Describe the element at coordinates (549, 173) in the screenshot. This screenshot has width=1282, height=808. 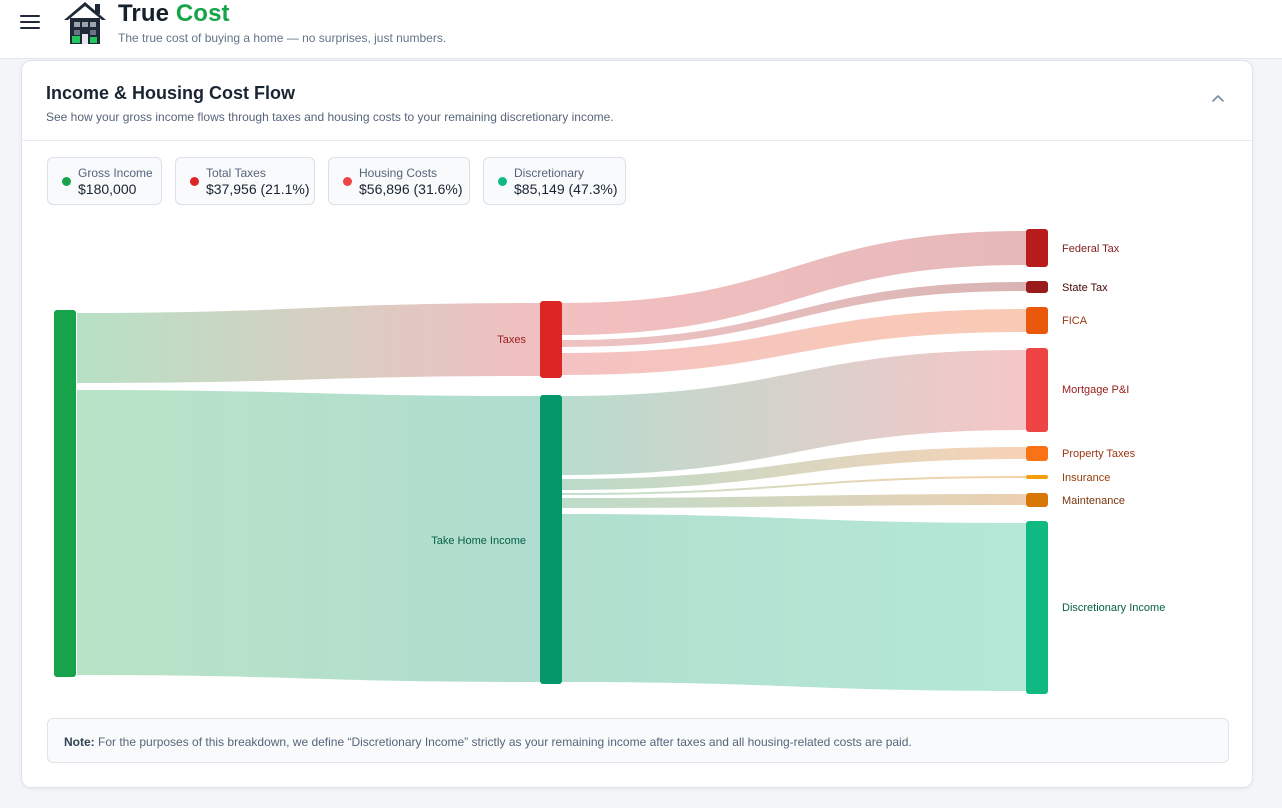
I see `stat-label: Discretionary` at that location.